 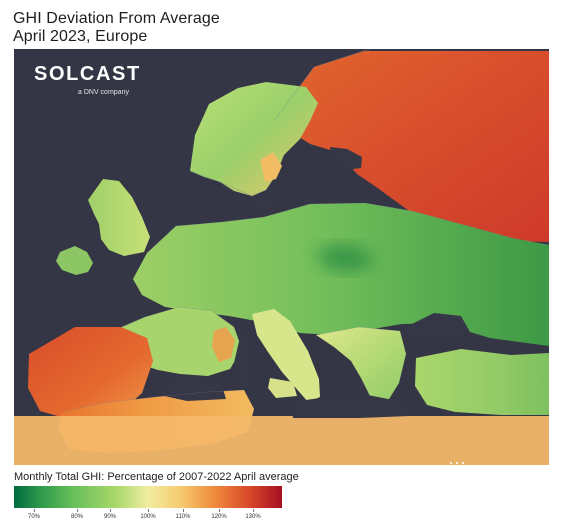 What do you see at coordinates (281, 50) in the screenshot?
I see `map-top-border` at bounding box center [281, 50].